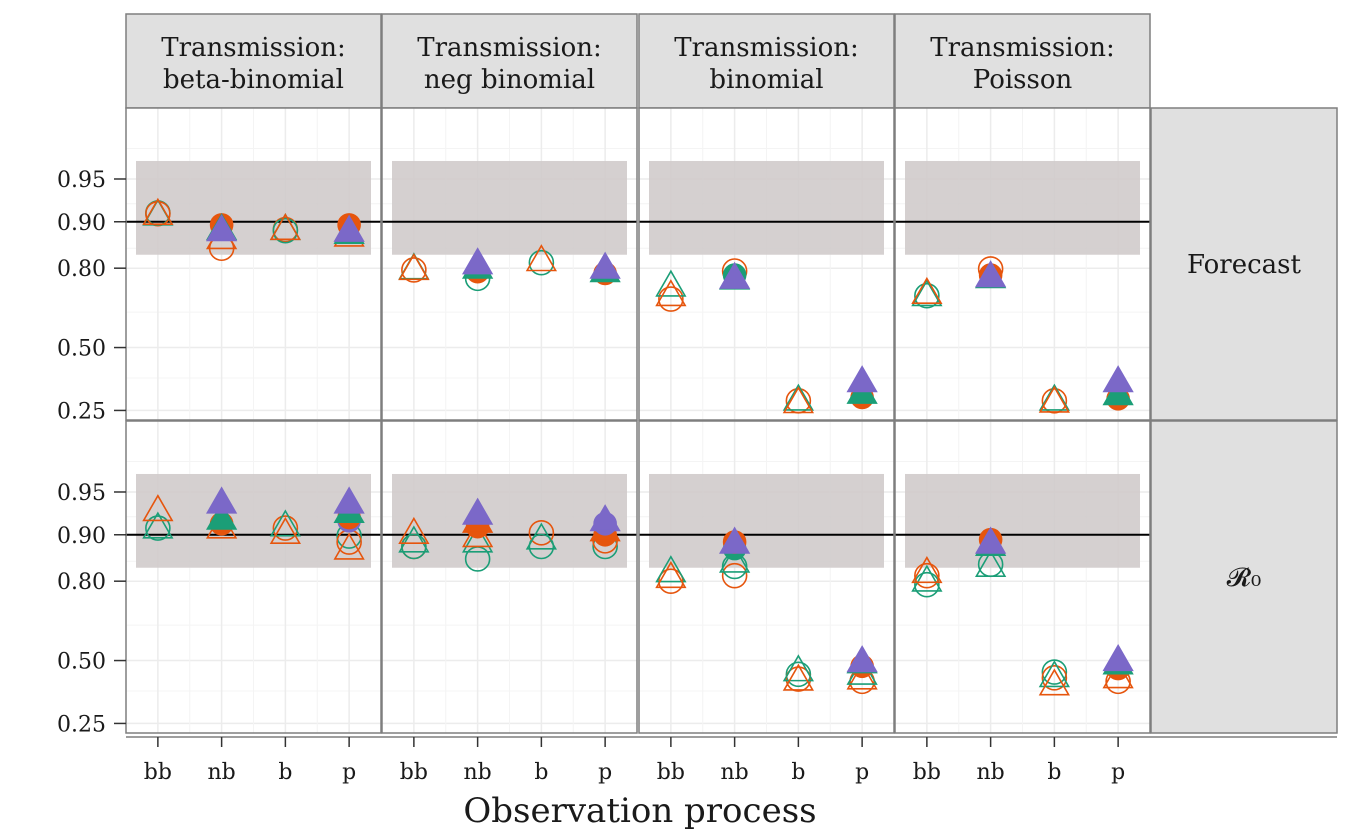  What do you see at coordinates (509, 61) in the screenshot?
I see `column-strip: Transmission:neg binomial` at bounding box center [509, 61].